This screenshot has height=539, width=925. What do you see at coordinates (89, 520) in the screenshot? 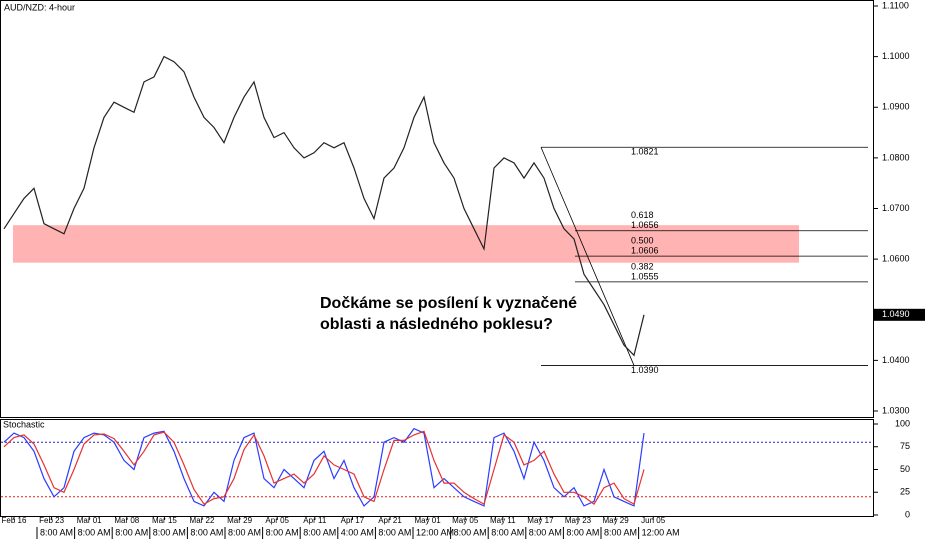
I see `x-tick-label: Mar 01` at bounding box center [89, 520].